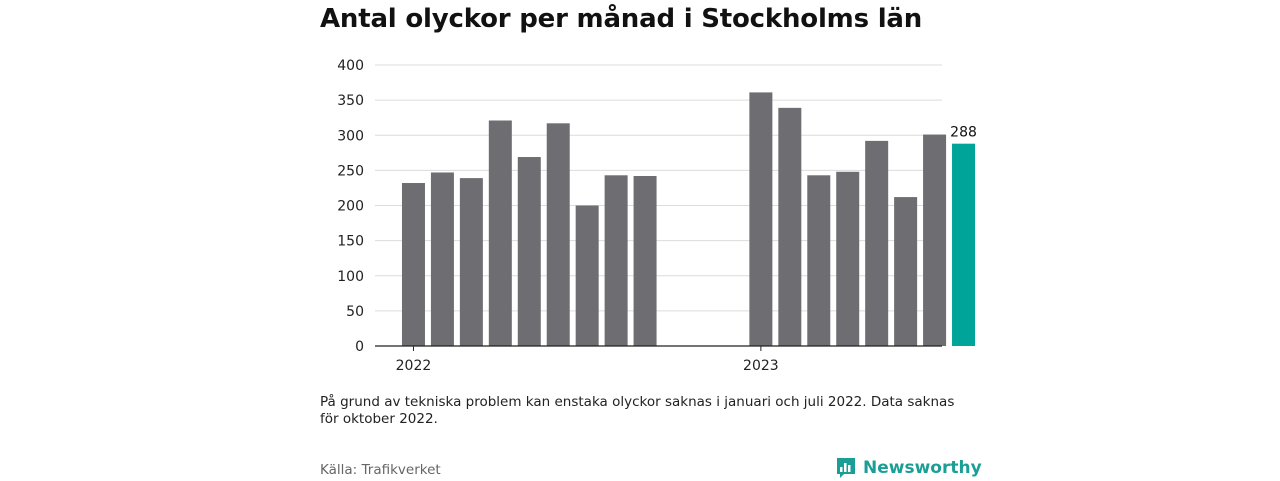  I want to click on x-tick-label: 2022, so click(414, 366).